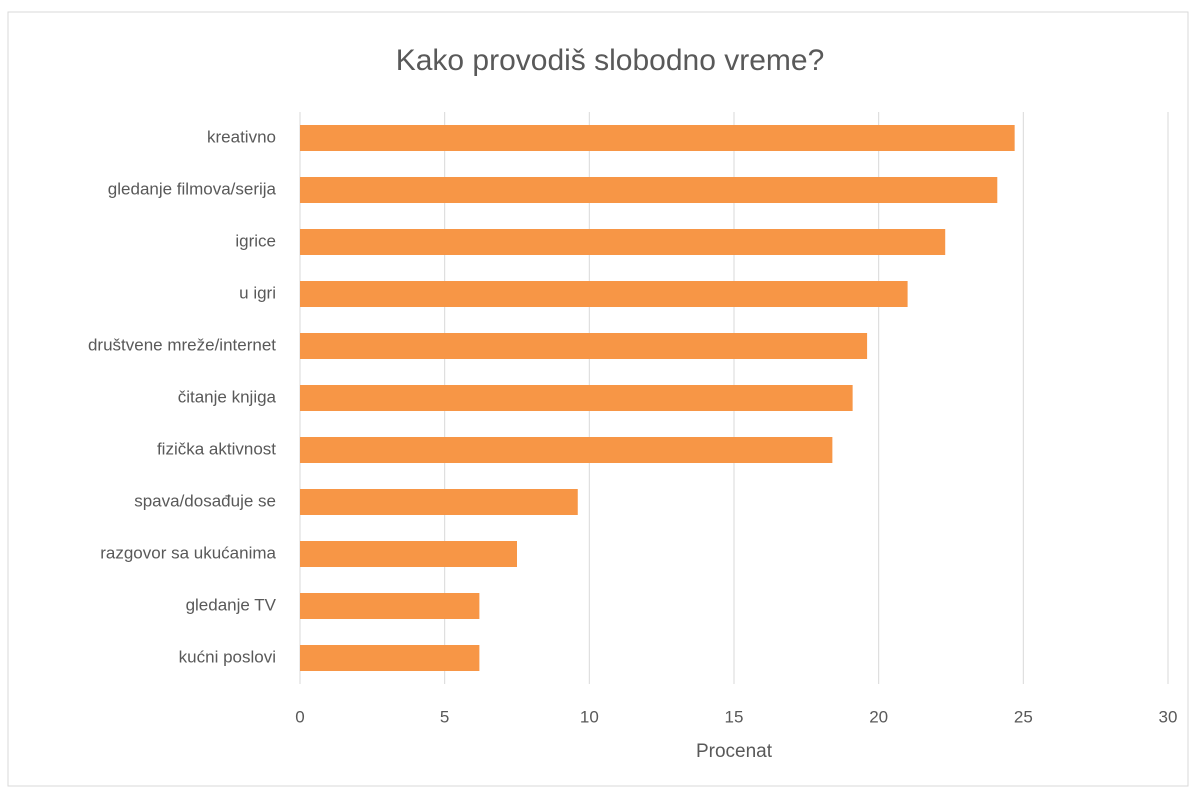 The height and width of the screenshot is (794, 1196). What do you see at coordinates (227, 656) in the screenshot?
I see `y-tick-label: kućni poslovi` at bounding box center [227, 656].